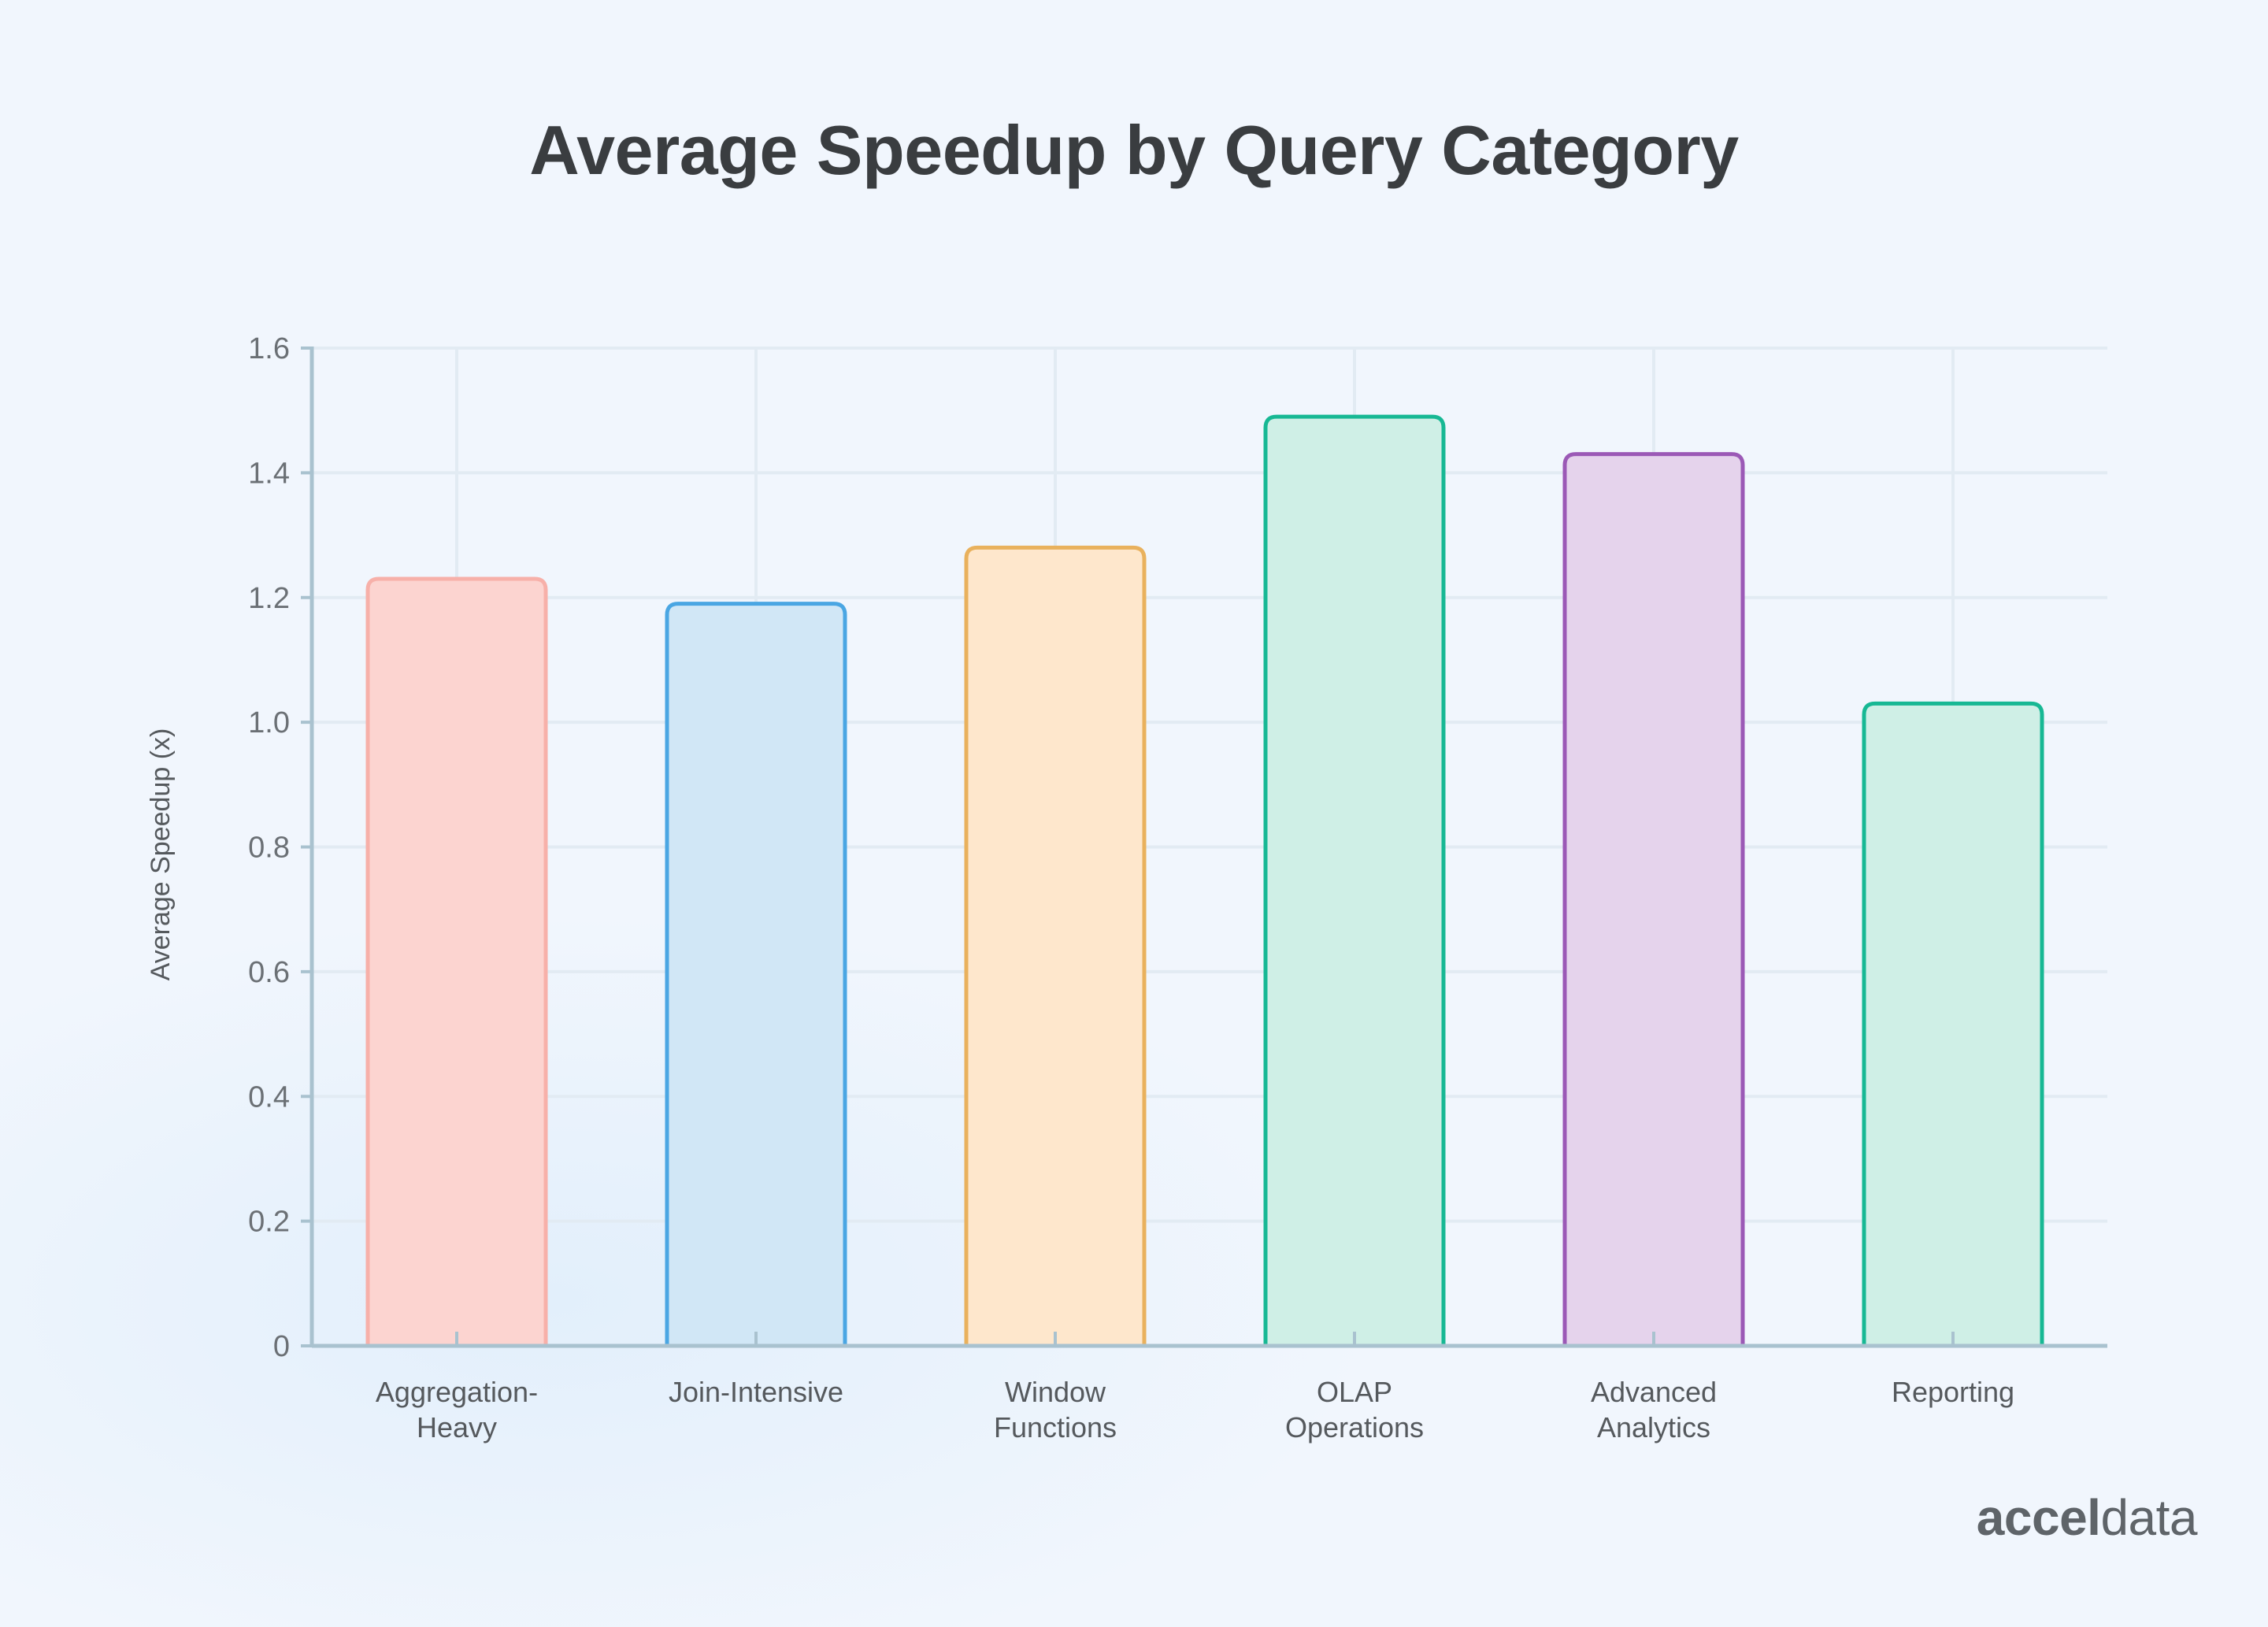  What do you see at coordinates (1653, 1427) in the screenshot?
I see `x-tick-label: Analytics` at bounding box center [1653, 1427].